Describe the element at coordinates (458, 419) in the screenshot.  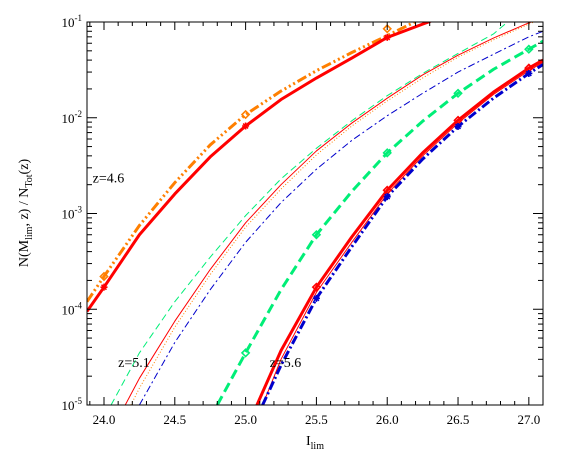
I see `x-tick-label: 26.5` at that location.